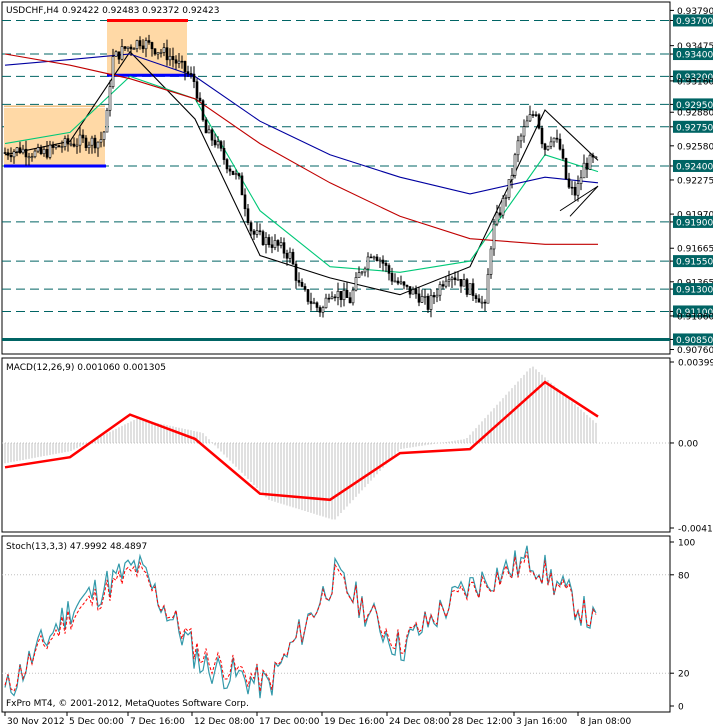 Image resolution: width=713 pixels, height=728 pixels. I want to click on macd-tick-label: 0.00, so click(688, 444).